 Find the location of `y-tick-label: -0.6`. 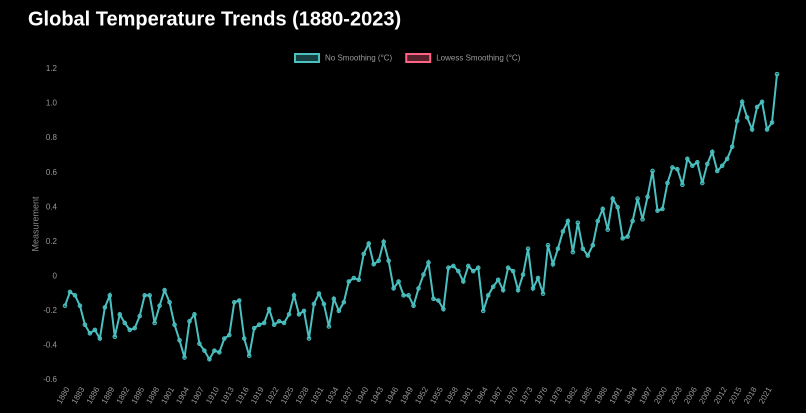

y-tick-label: -0.6 is located at coordinates (50, 379).